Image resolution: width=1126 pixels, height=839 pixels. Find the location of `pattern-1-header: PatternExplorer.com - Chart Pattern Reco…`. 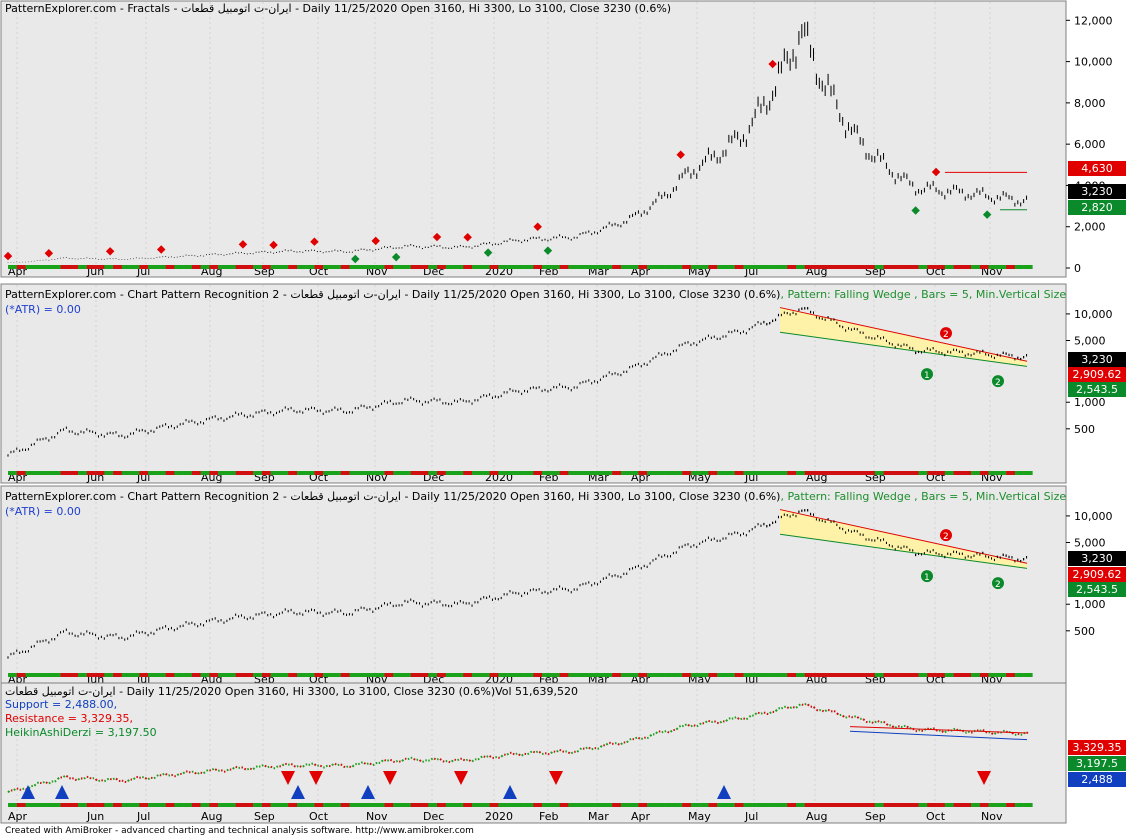

pattern-1-header: PatternExplorer.com - Chart Pattern Reco… is located at coordinates (535, 294).